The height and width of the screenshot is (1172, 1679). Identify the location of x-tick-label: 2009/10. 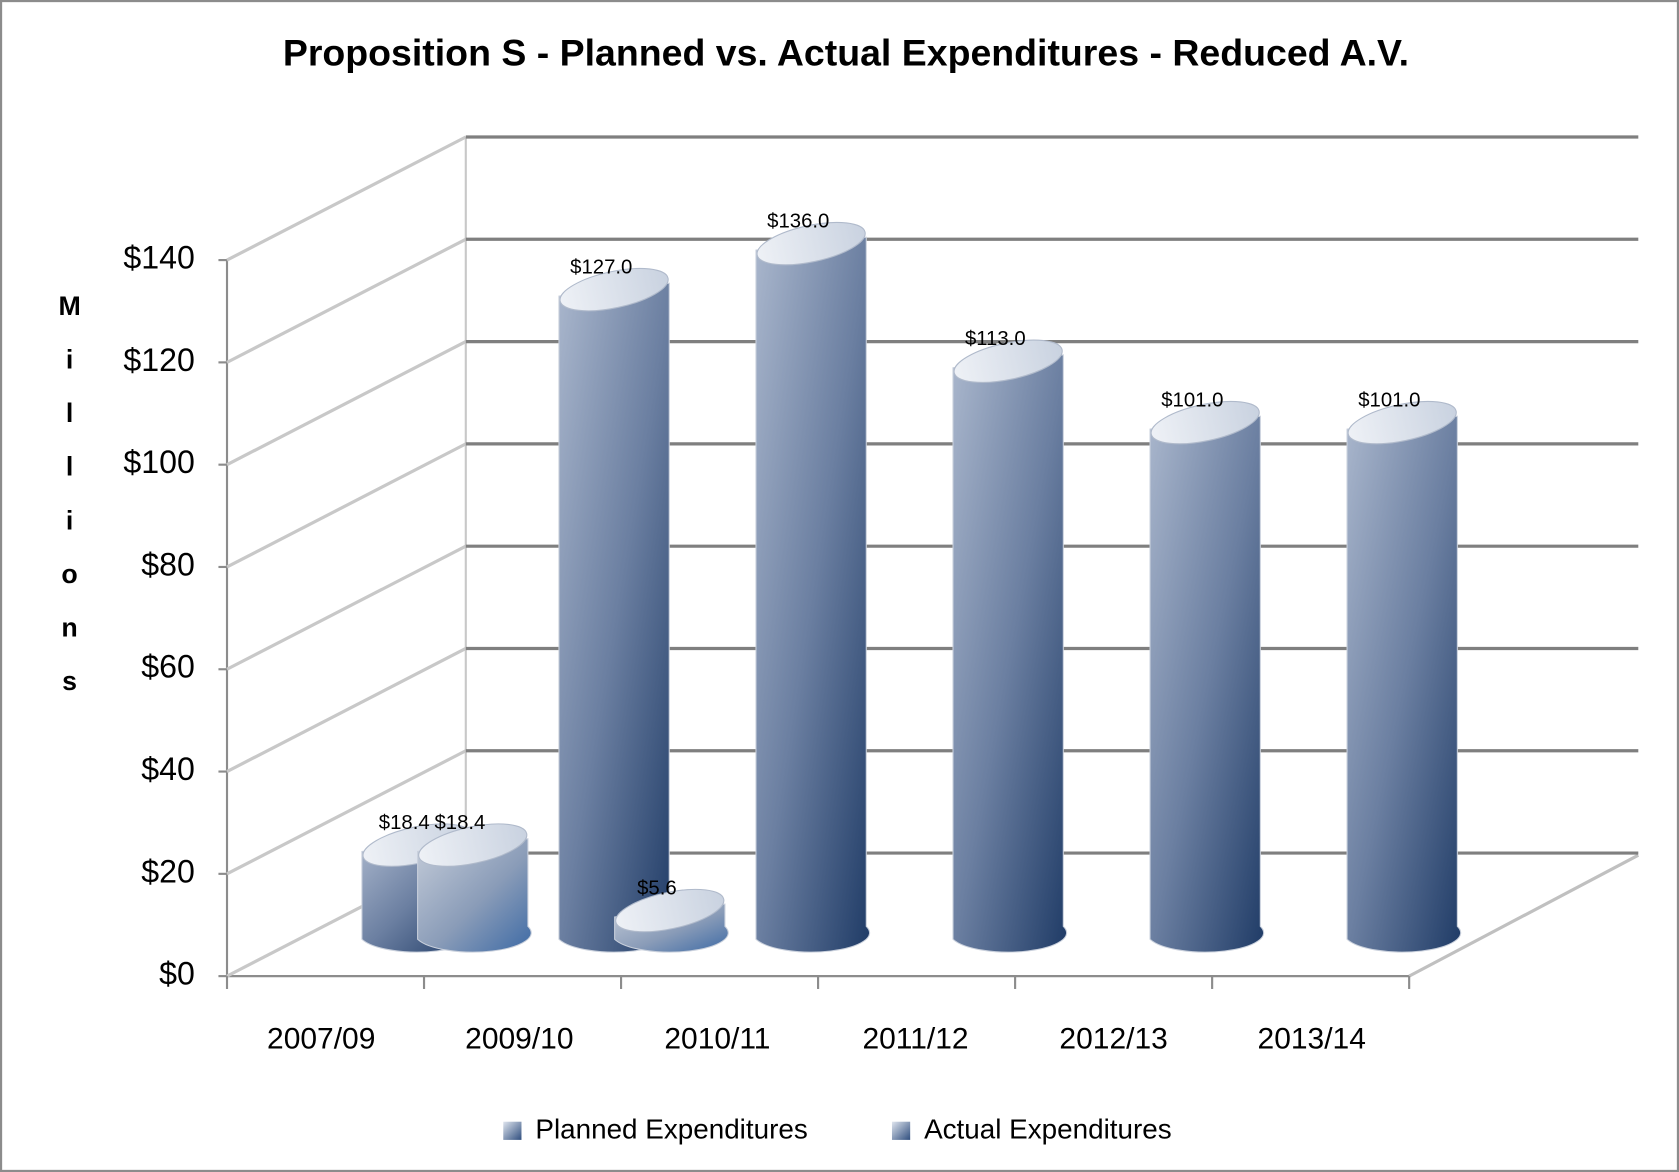
(519, 1038).